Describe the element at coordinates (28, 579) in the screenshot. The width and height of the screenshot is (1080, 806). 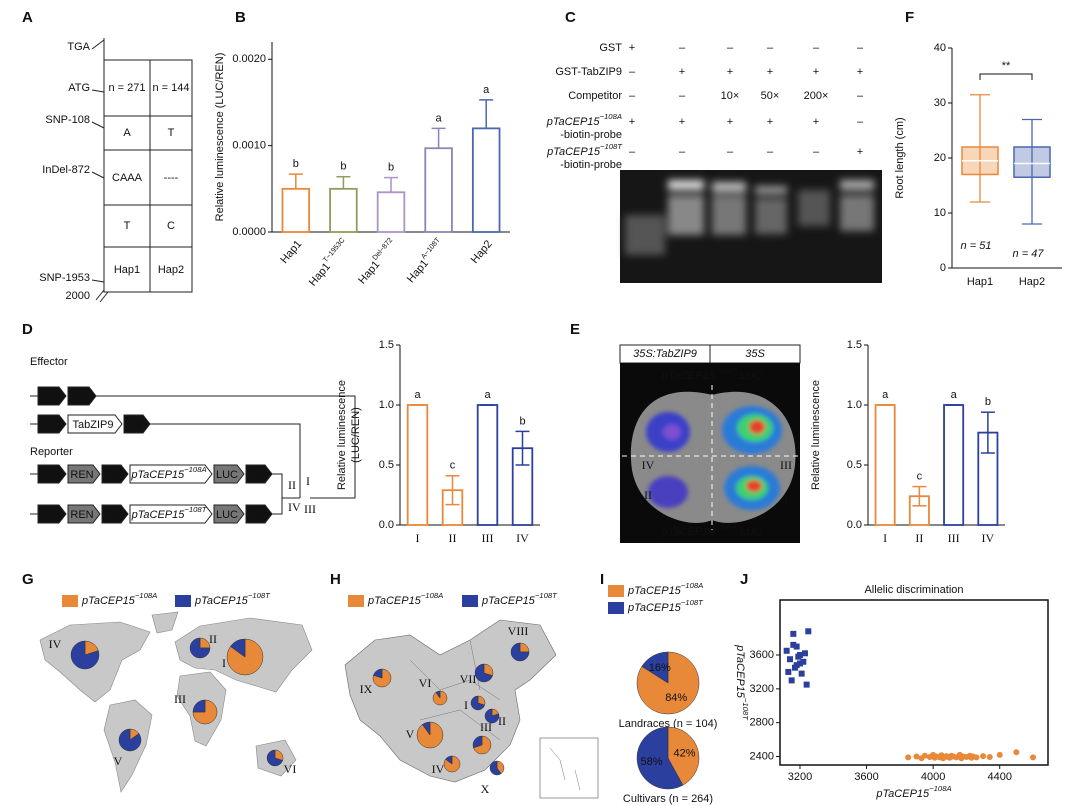
I see `panel-label: G` at that location.